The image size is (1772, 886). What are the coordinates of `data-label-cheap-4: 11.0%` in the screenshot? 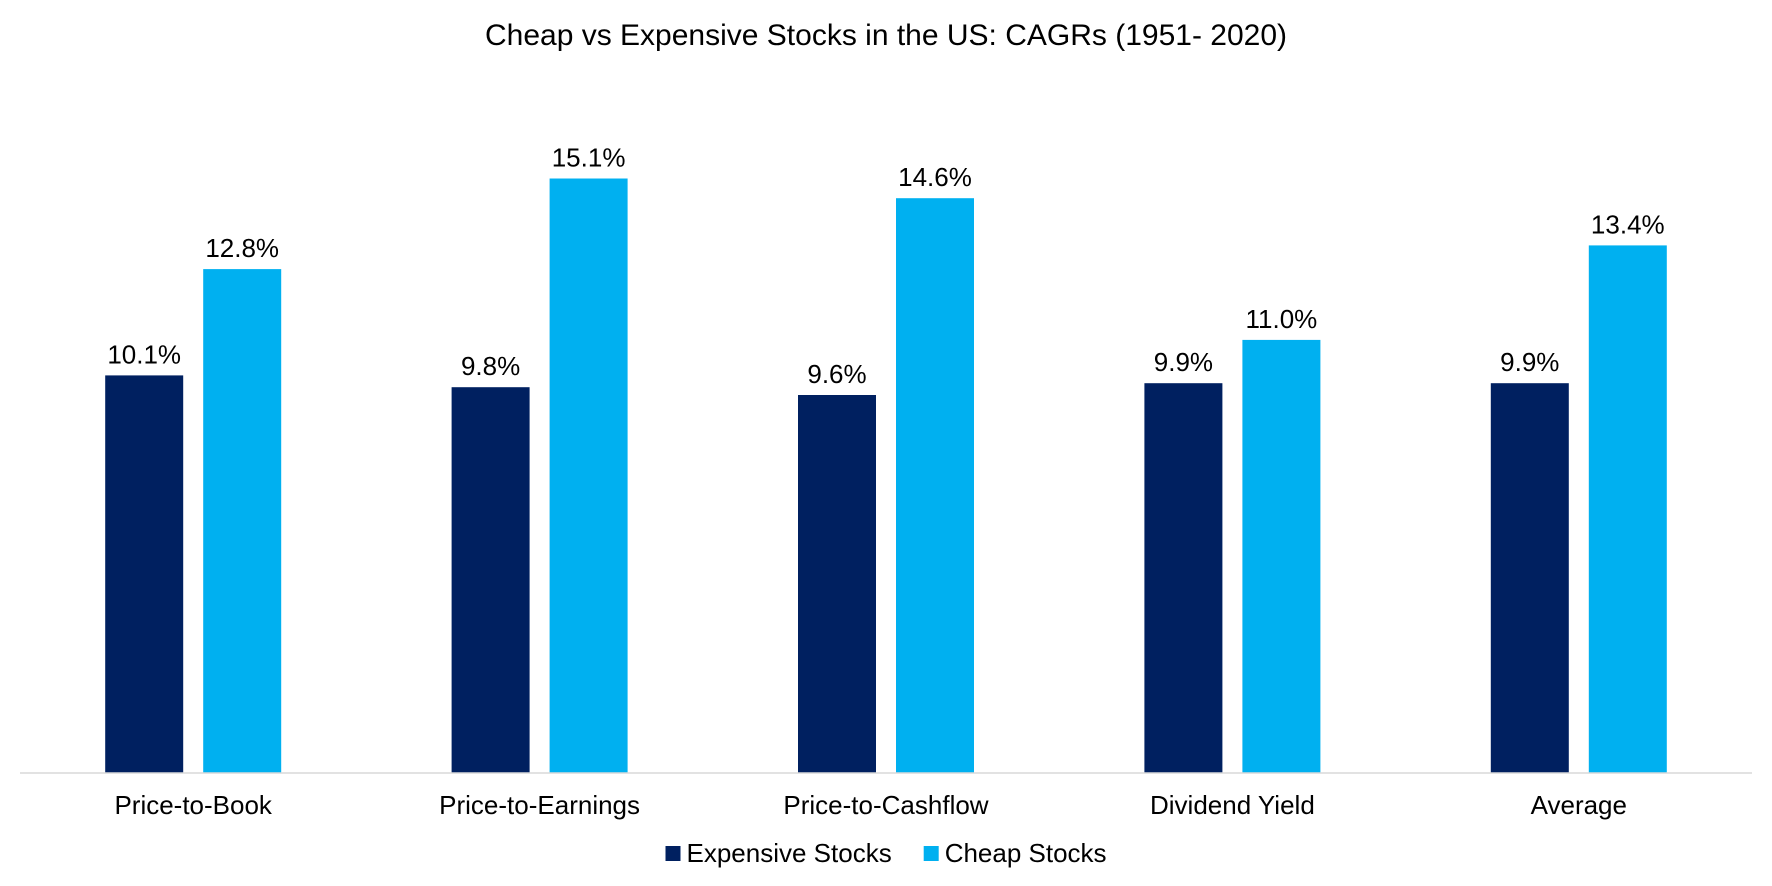 It's located at (1282, 319).